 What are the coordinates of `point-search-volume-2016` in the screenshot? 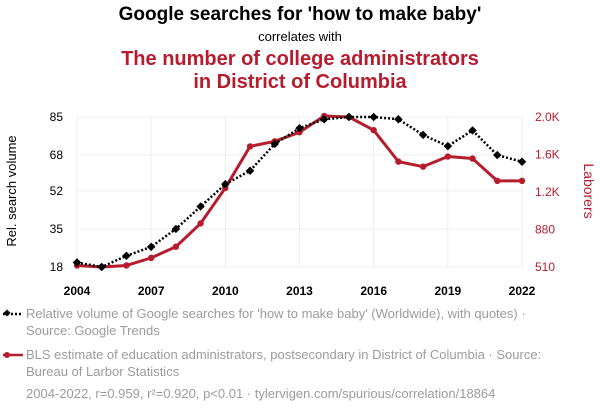 It's located at (373, 117).